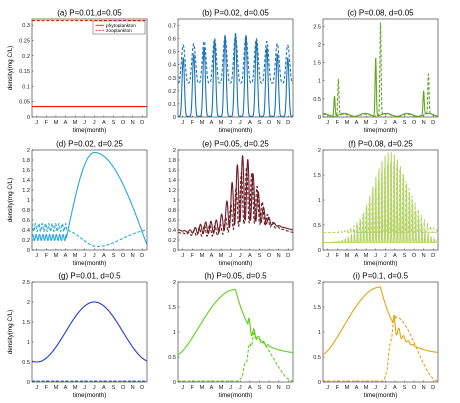  Describe the element at coordinates (172, 221) in the screenshot. I see `y-tick-label: 0.6` at that location.